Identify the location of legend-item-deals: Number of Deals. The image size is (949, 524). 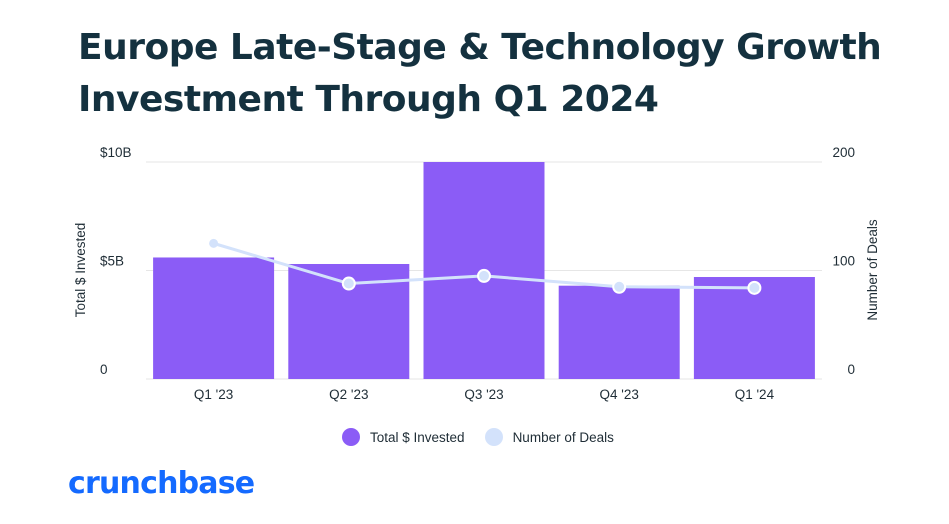
(549, 437).